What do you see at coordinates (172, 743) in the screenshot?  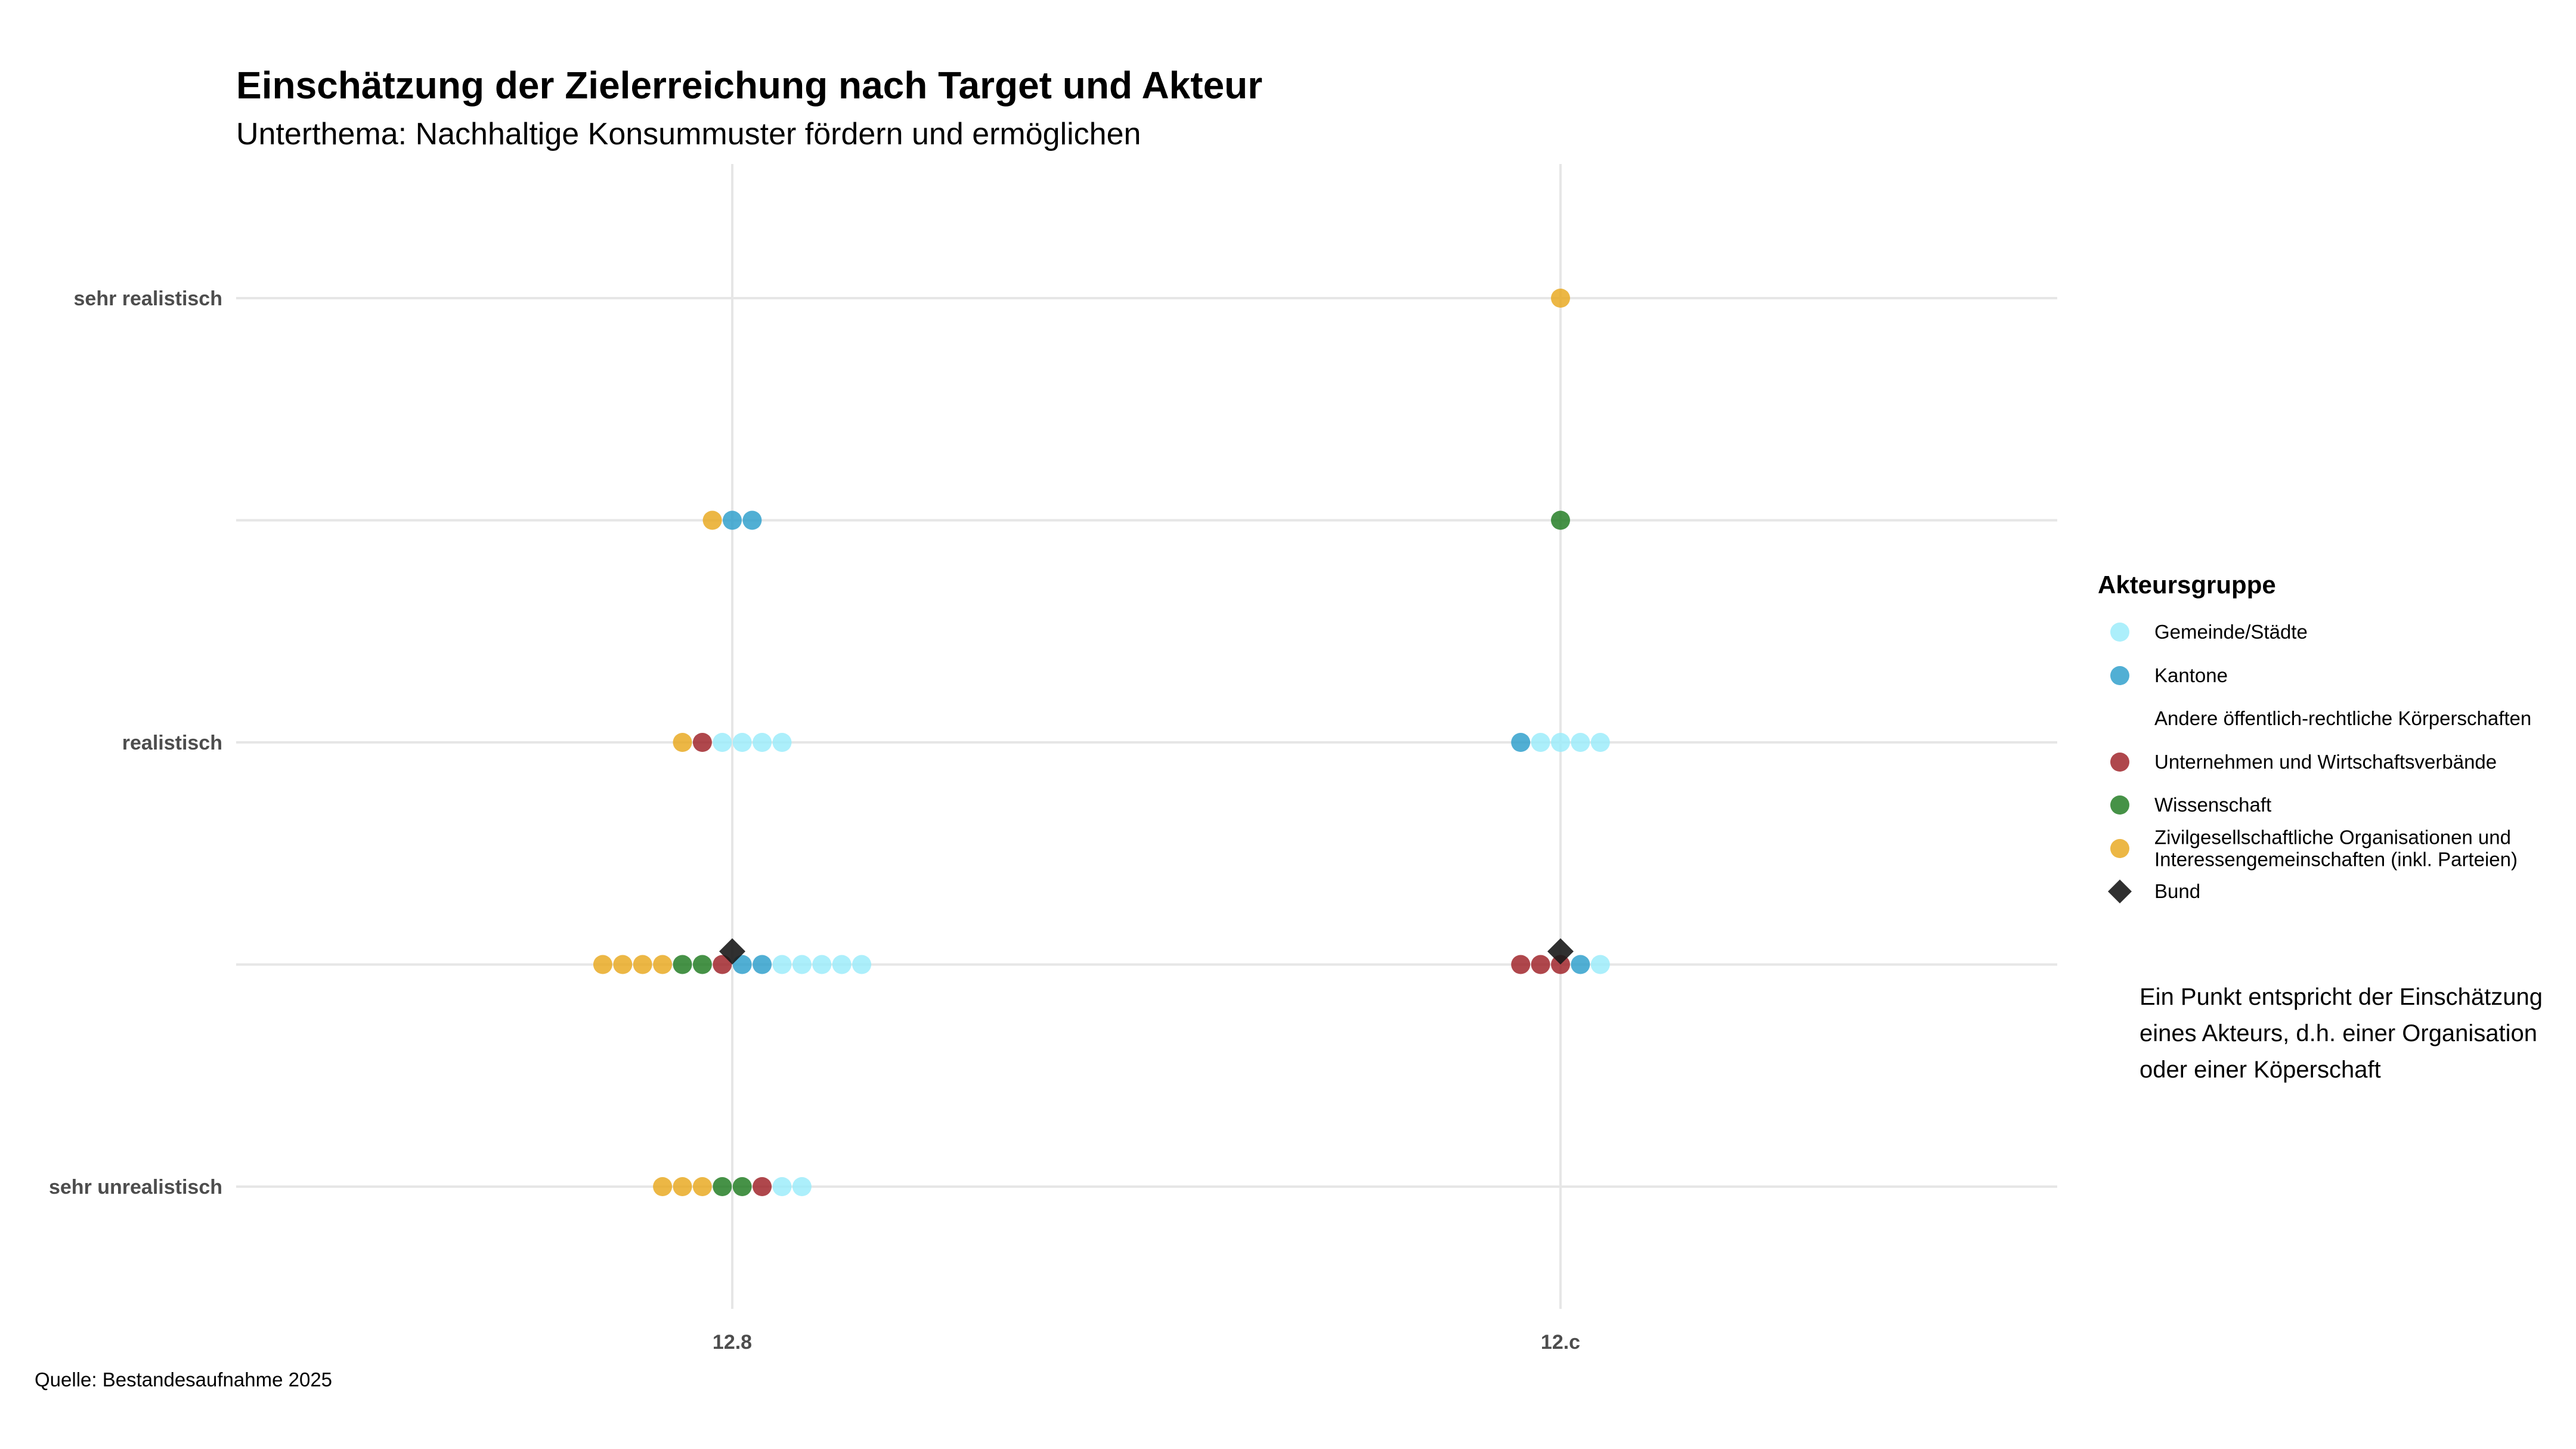 I see `y-tick-label: realistisch` at bounding box center [172, 743].